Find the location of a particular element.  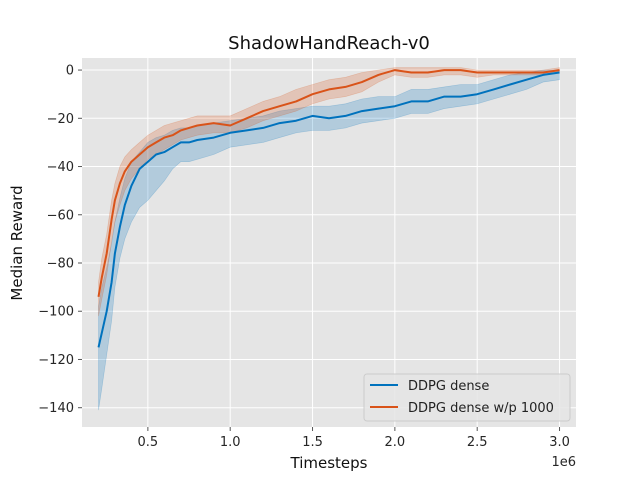

chart-title: ShadowHandReach-v0 is located at coordinates (329, 43).